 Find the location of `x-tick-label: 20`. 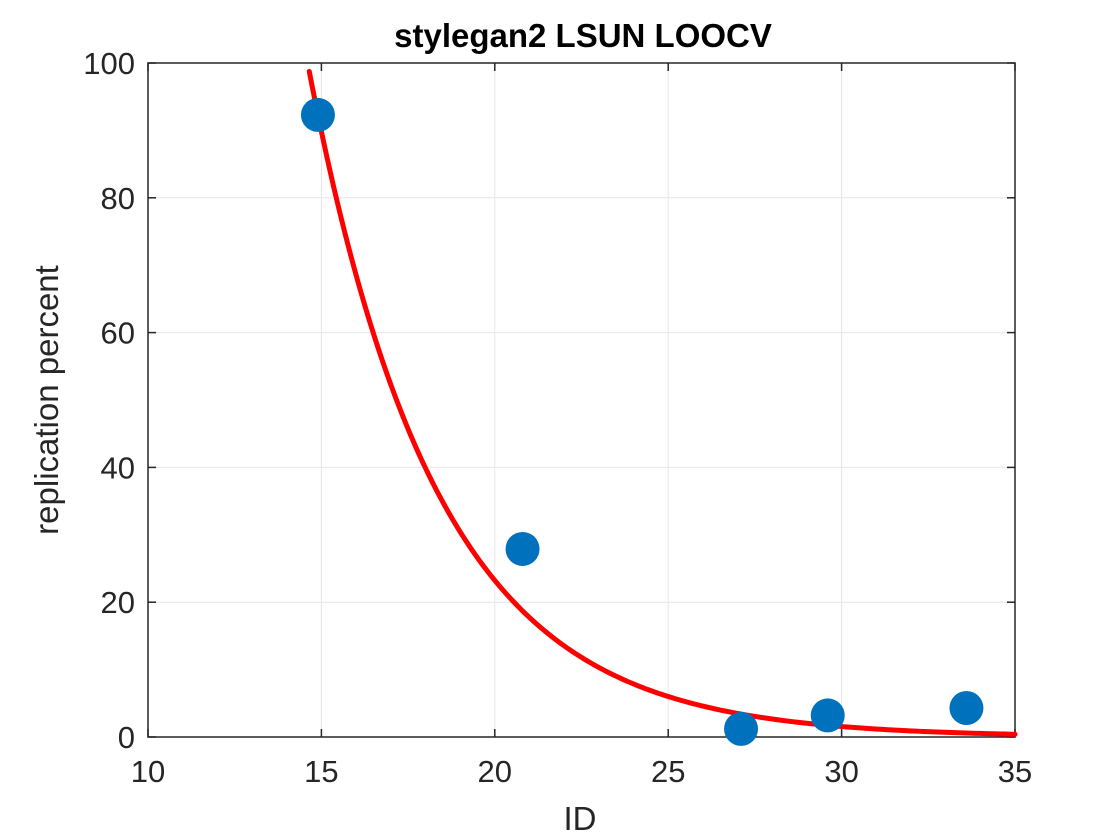

x-tick-label: 20 is located at coordinates (495, 771).